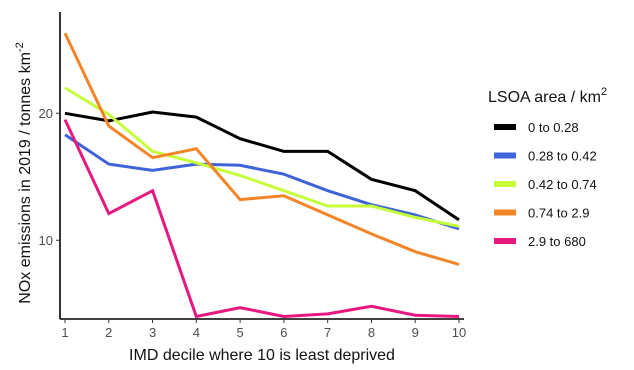 The height and width of the screenshot is (370, 634). Describe the element at coordinates (553, 127) in the screenshot. I see `legend-label-0-to-0-28: 0 to 0.28` at that location.